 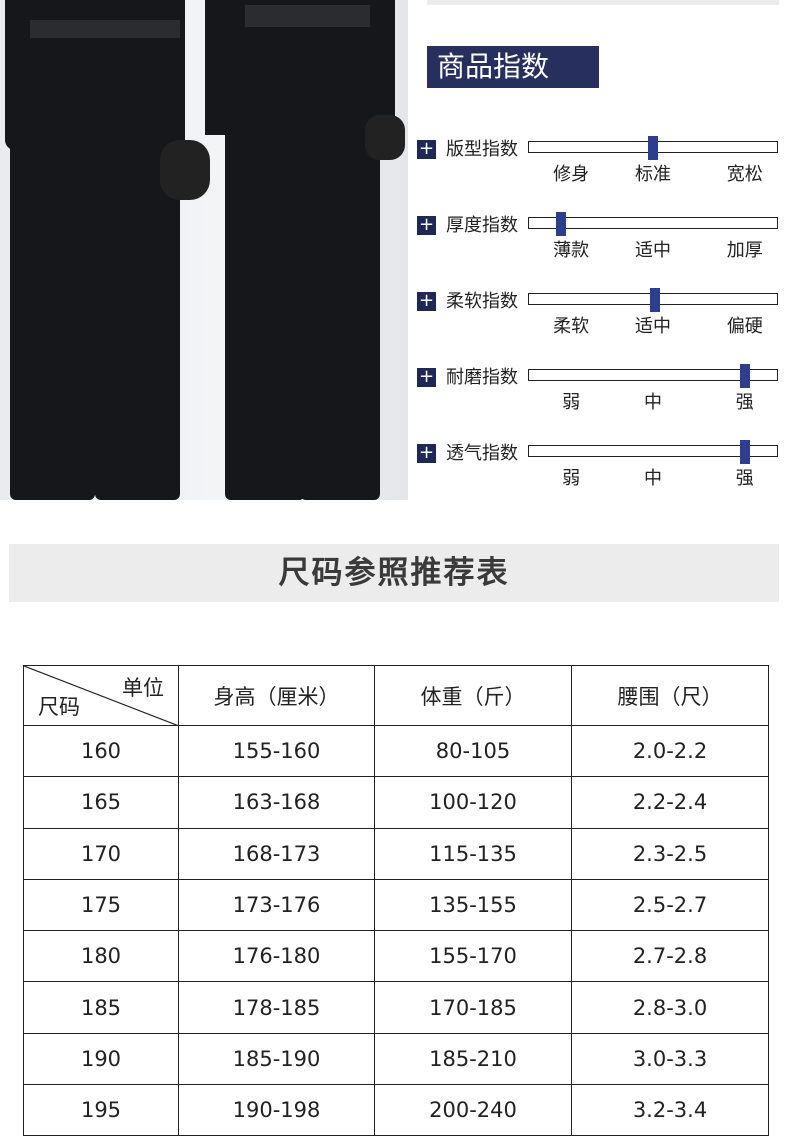 I want to click on index-scale-label: 修身, so click(x=571, y=174).